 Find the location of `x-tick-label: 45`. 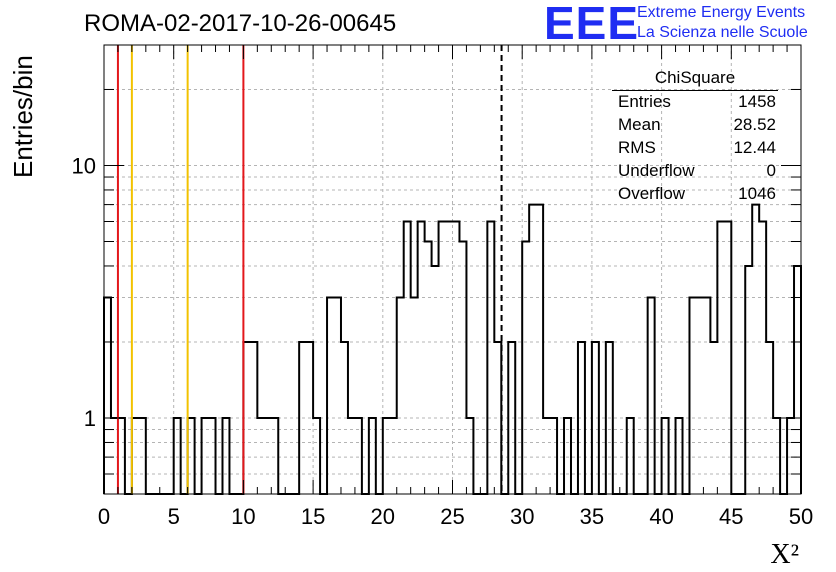

x-tick-label: 45 is located at coordinates (731, 516).